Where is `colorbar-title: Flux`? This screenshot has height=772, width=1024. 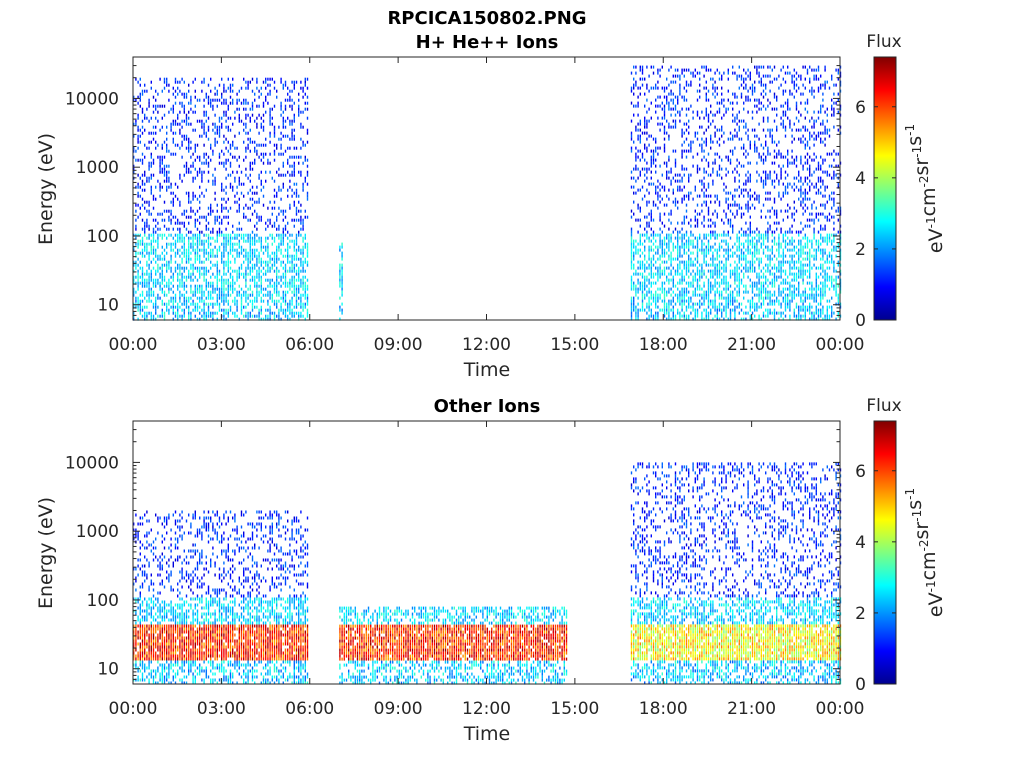 colorbar-title: Flux is located at coordinates (883, 42).